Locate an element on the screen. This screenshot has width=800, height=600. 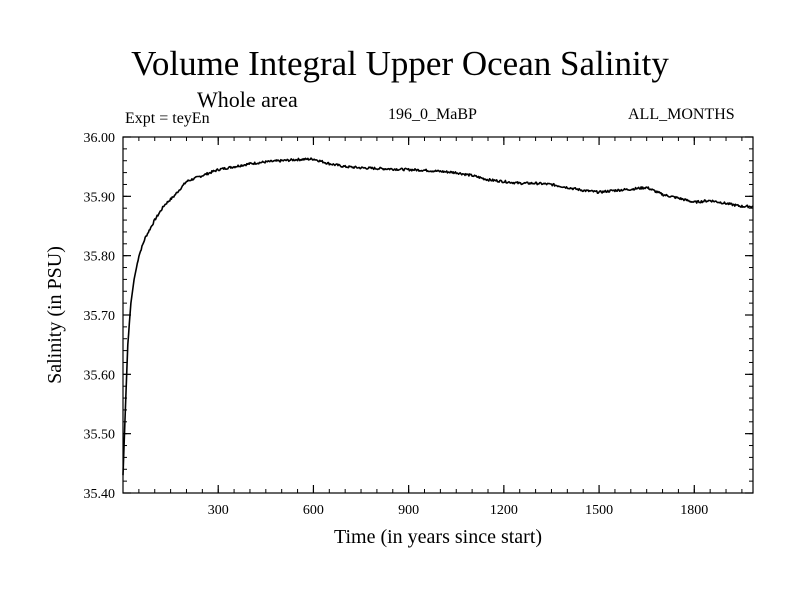
chart-title: Volume Integral Upper Ocean Salinity is located at coordinates (400, 63).